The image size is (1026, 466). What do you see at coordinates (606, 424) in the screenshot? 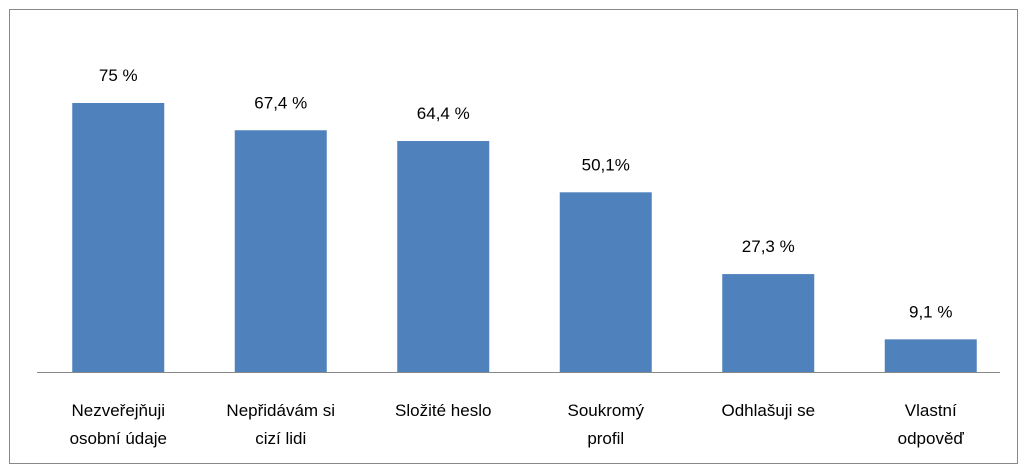
I see `x-tick-label: Soukromý profil` at bounding box center [606, 424].